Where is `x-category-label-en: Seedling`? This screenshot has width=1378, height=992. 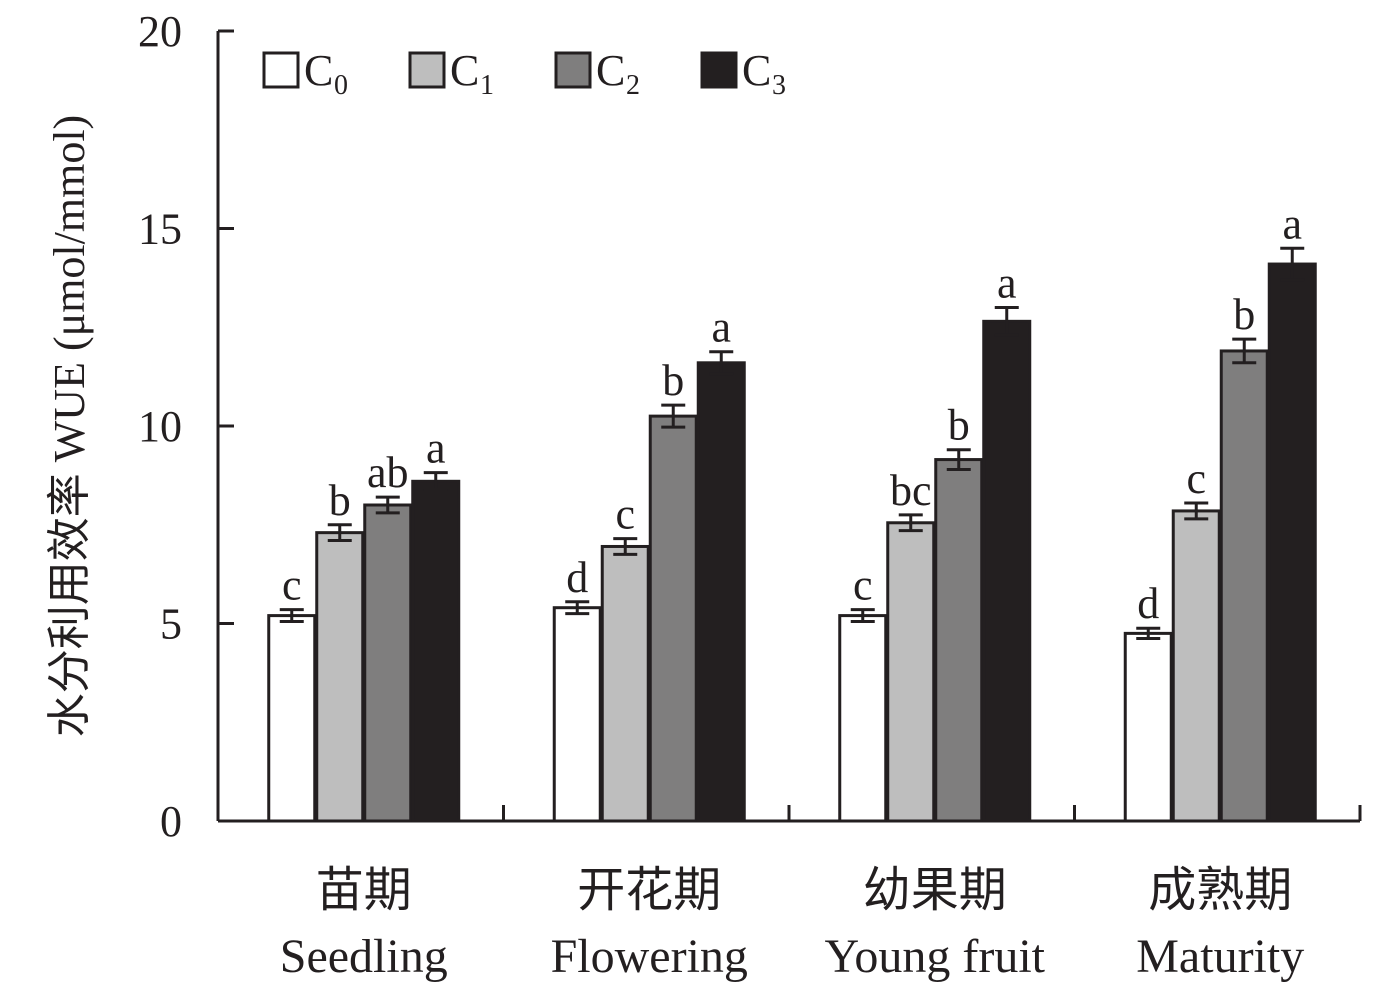 x-category-label-en: Seedling is located at coordinates (364, 956).